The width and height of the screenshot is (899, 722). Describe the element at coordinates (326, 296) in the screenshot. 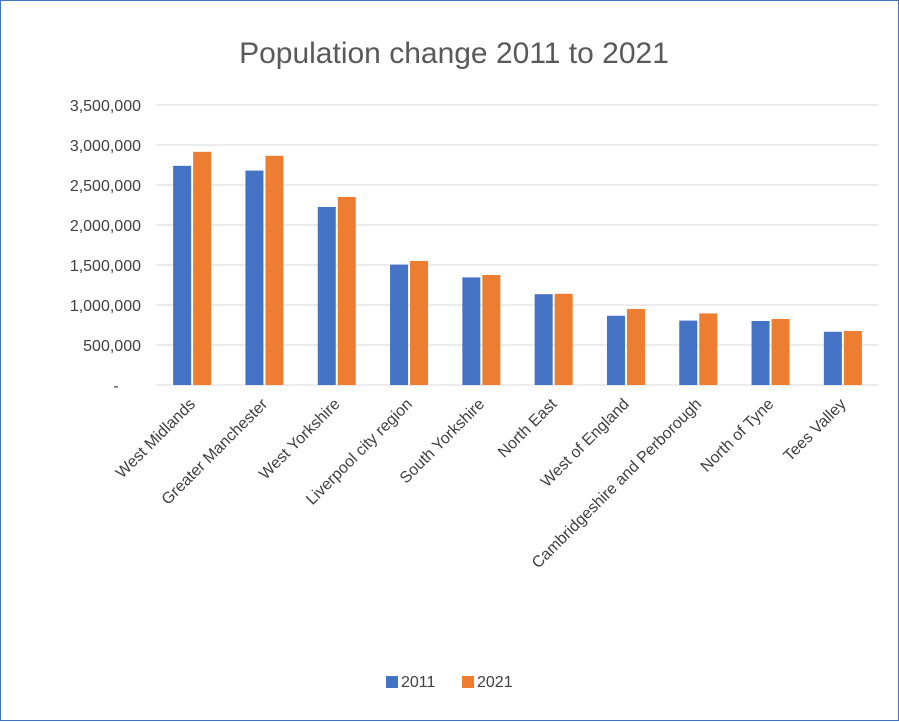

I see `bar-2011-west-yorkshire` at that location.